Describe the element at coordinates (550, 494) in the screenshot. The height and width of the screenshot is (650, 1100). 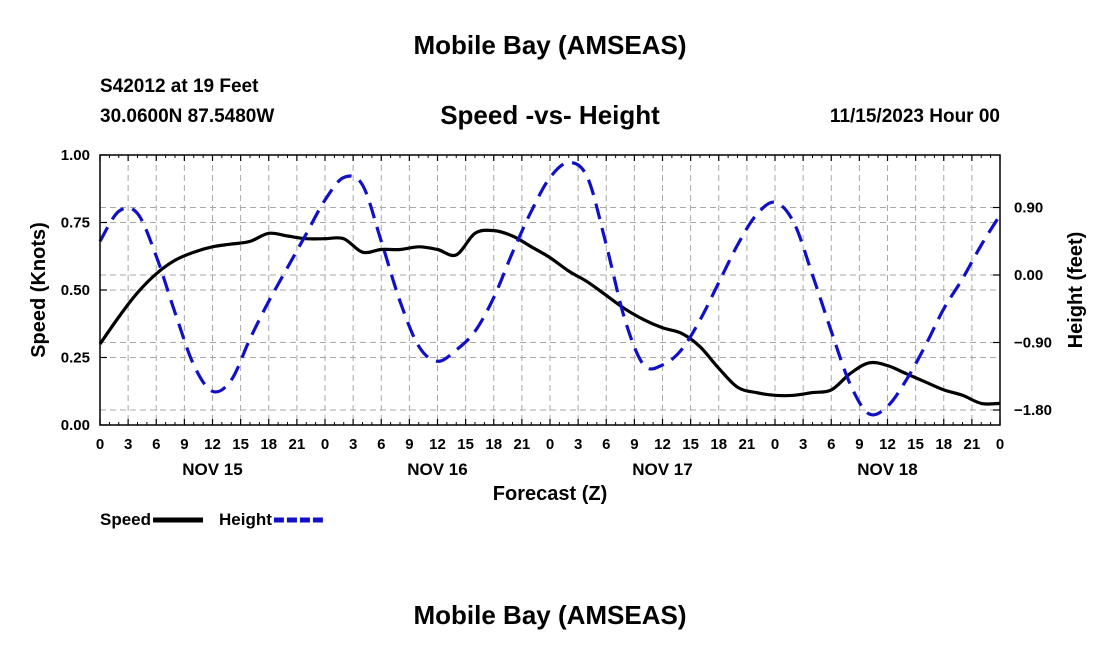
I see `x-axis-label: Forecast (Z)` at that location.